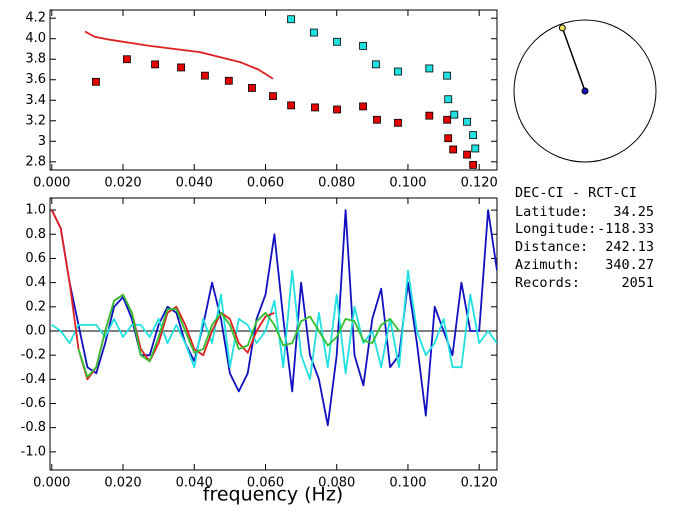  Describe the element at coordinates (35, 38) in the screenshot. I see `y-tick-label: 4.0` at that location.